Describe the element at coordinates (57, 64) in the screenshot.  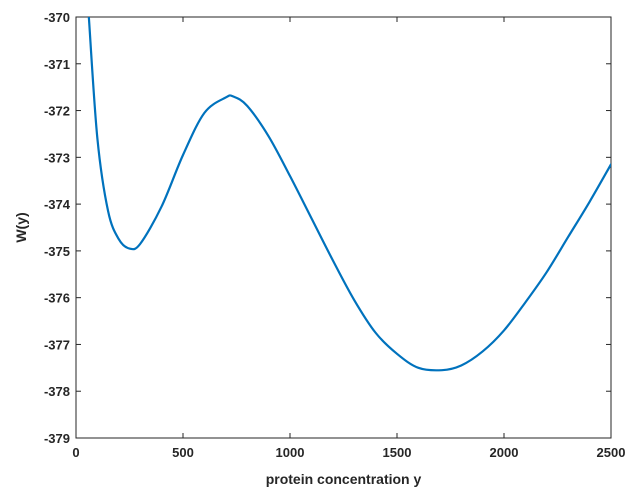
I see `y-tick-label: -371` at that location.